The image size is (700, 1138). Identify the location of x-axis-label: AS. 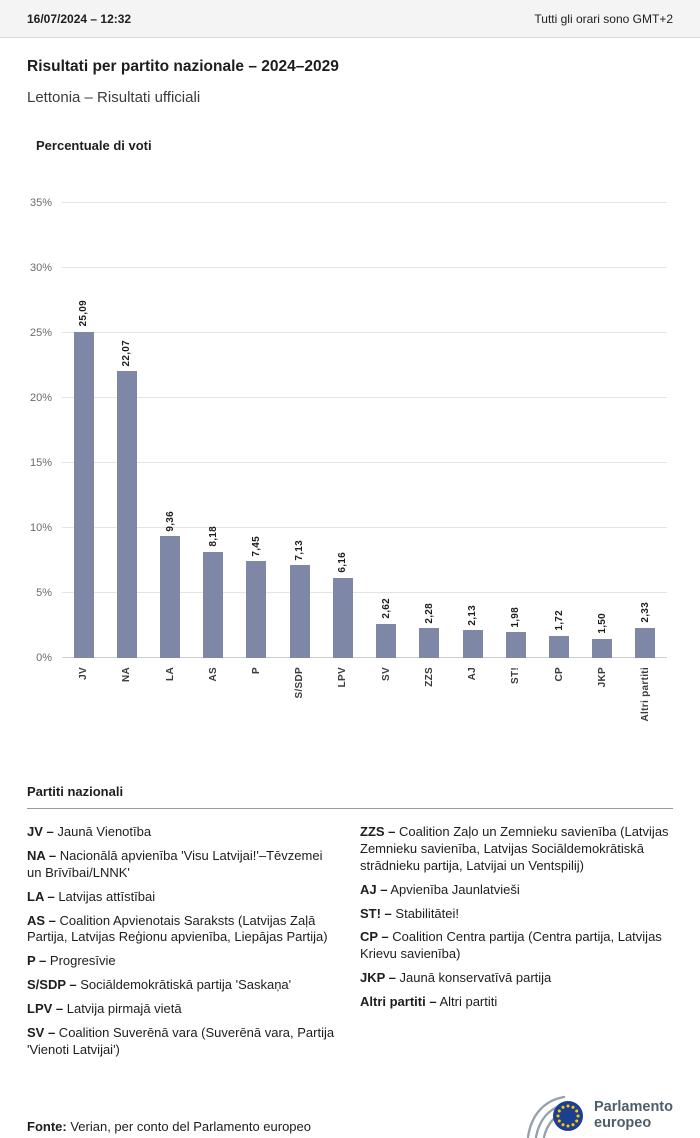
(213, 674).